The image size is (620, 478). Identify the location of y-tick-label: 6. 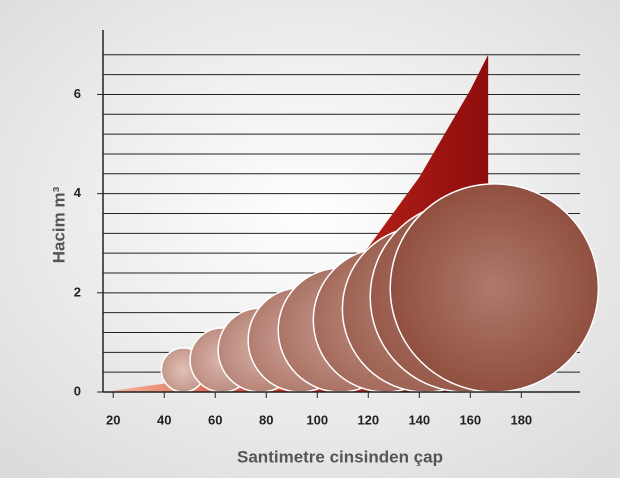
(77, 93).